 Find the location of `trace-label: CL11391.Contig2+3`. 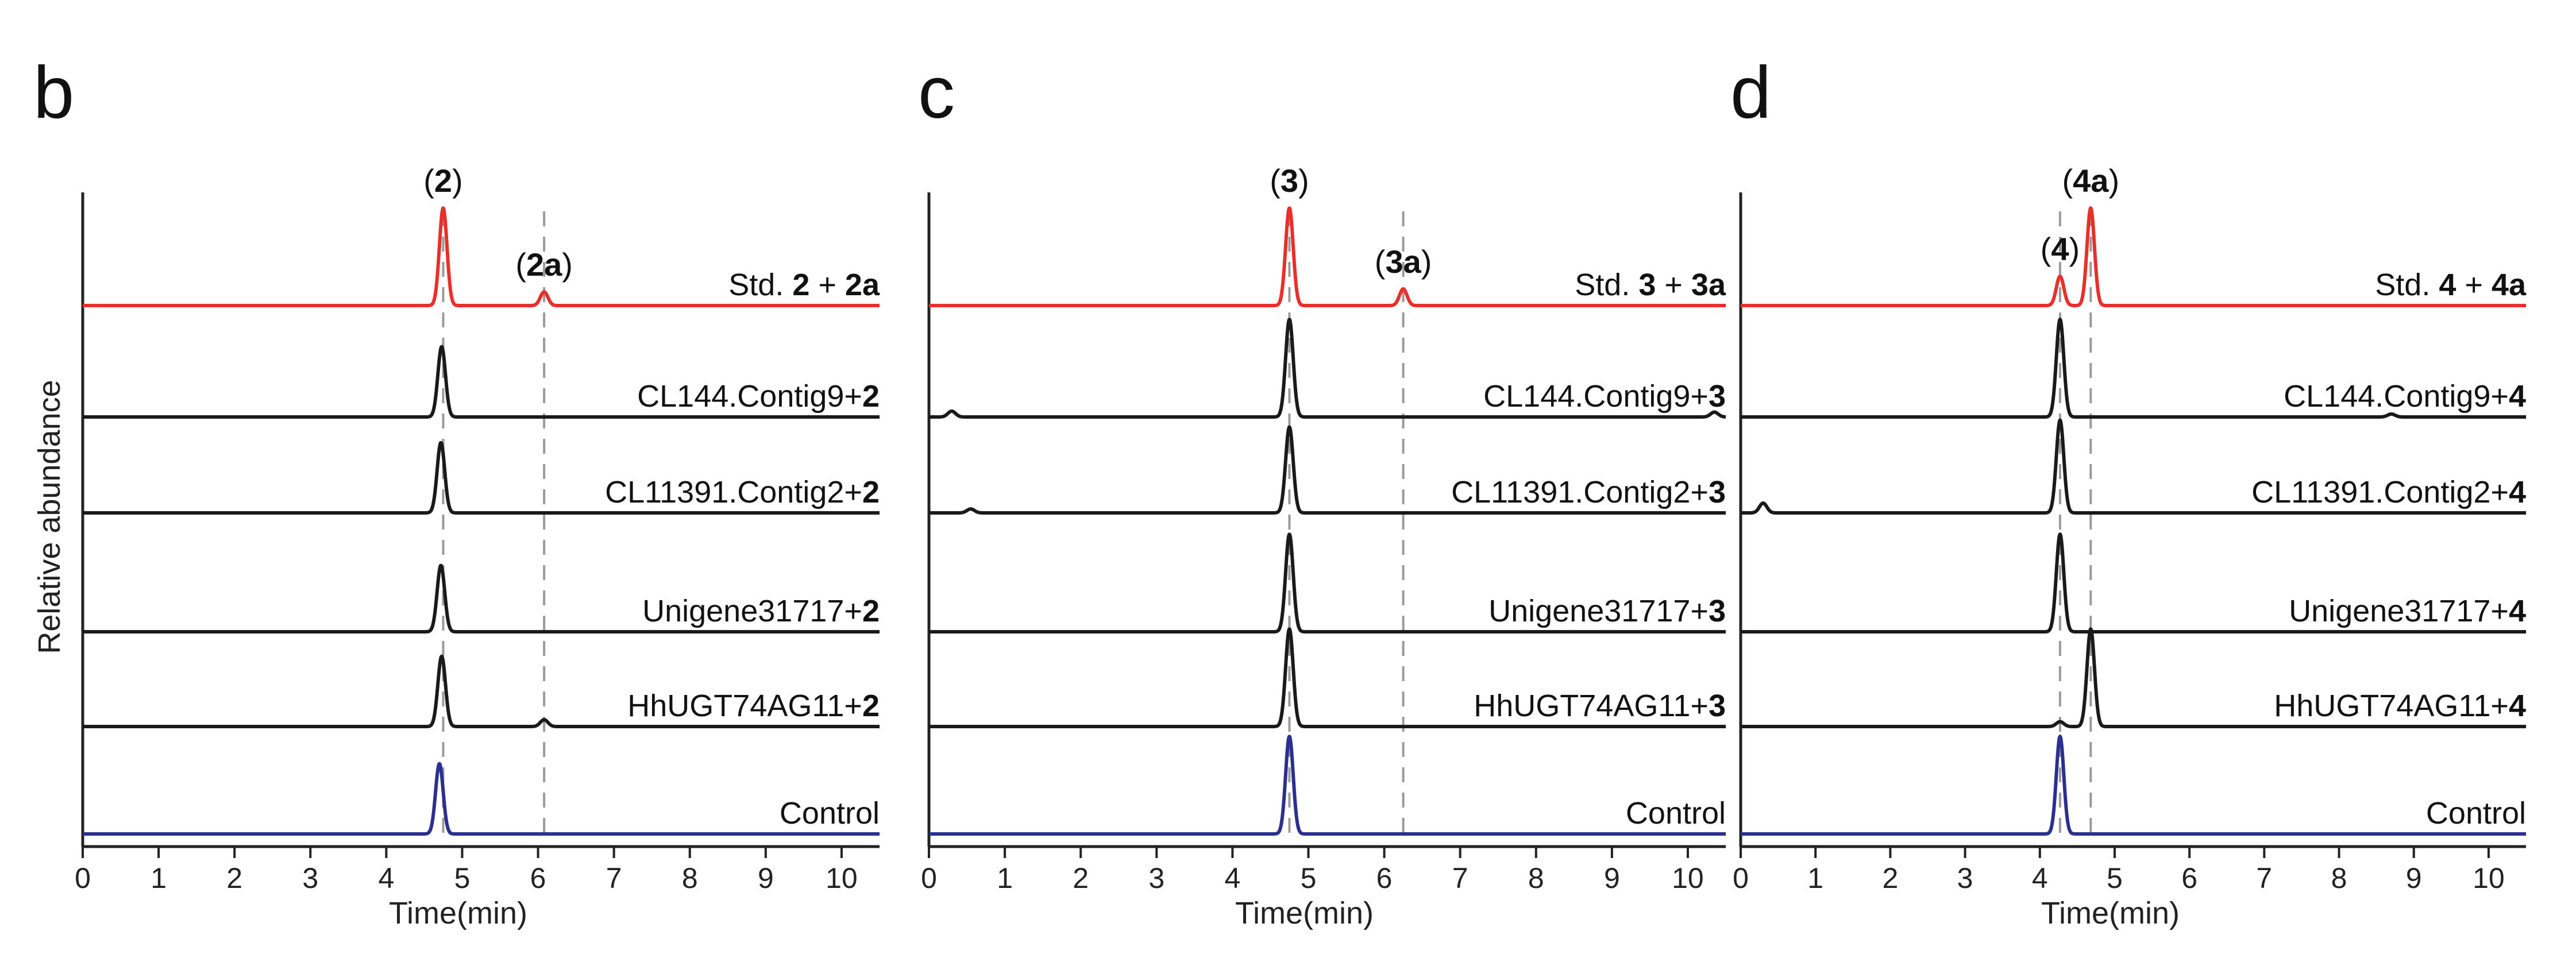

trace-label: CL11391.Contig2+3 is located at coordinates (1588, 492).